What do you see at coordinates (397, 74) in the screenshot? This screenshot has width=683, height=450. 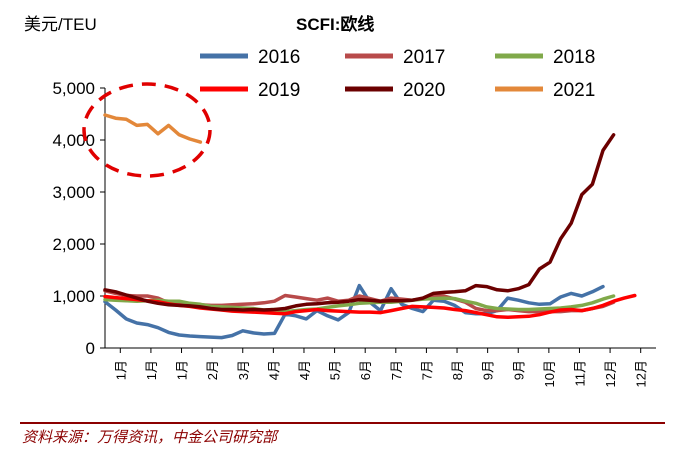 I see `legend: 2016 2017 2018 2019 2020 2021` at bounding box center [397, 74].